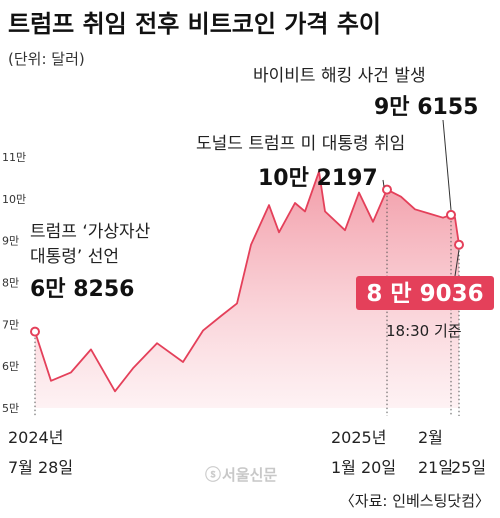  What do you see at coordinates (430, 437) in the screenshot?
I see `x-tick-label: 2월` at bounding box center [430, 437].